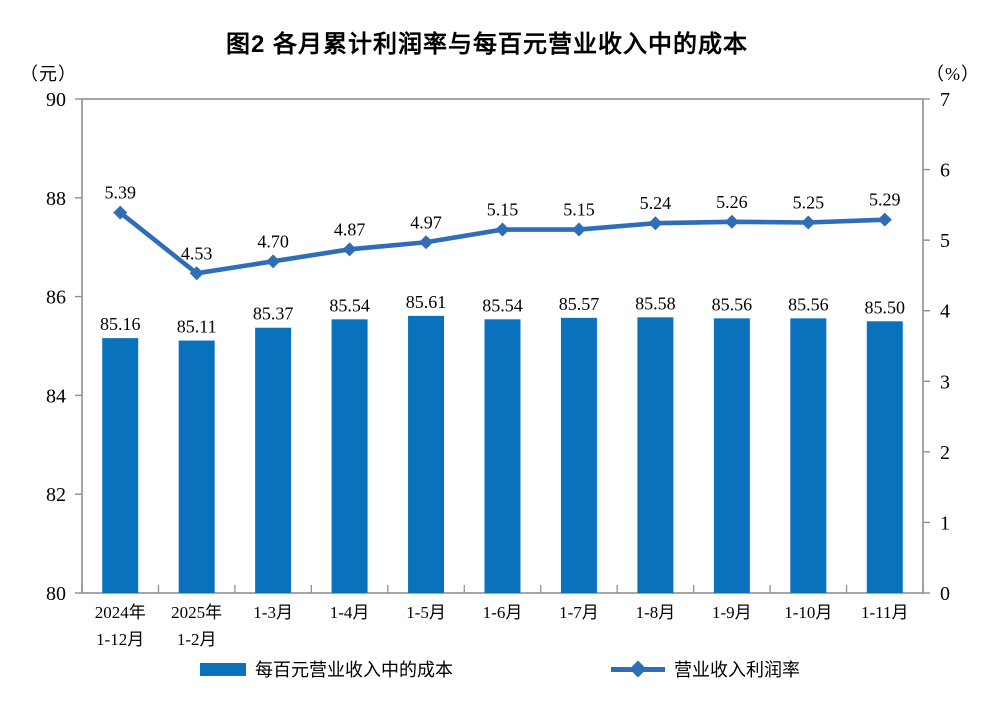 The width and height of the screenshot is (1000, 716). Describe the element at coordinates (350, 229) in the screenshot. I see `line-value-label: 4.87` at that location.